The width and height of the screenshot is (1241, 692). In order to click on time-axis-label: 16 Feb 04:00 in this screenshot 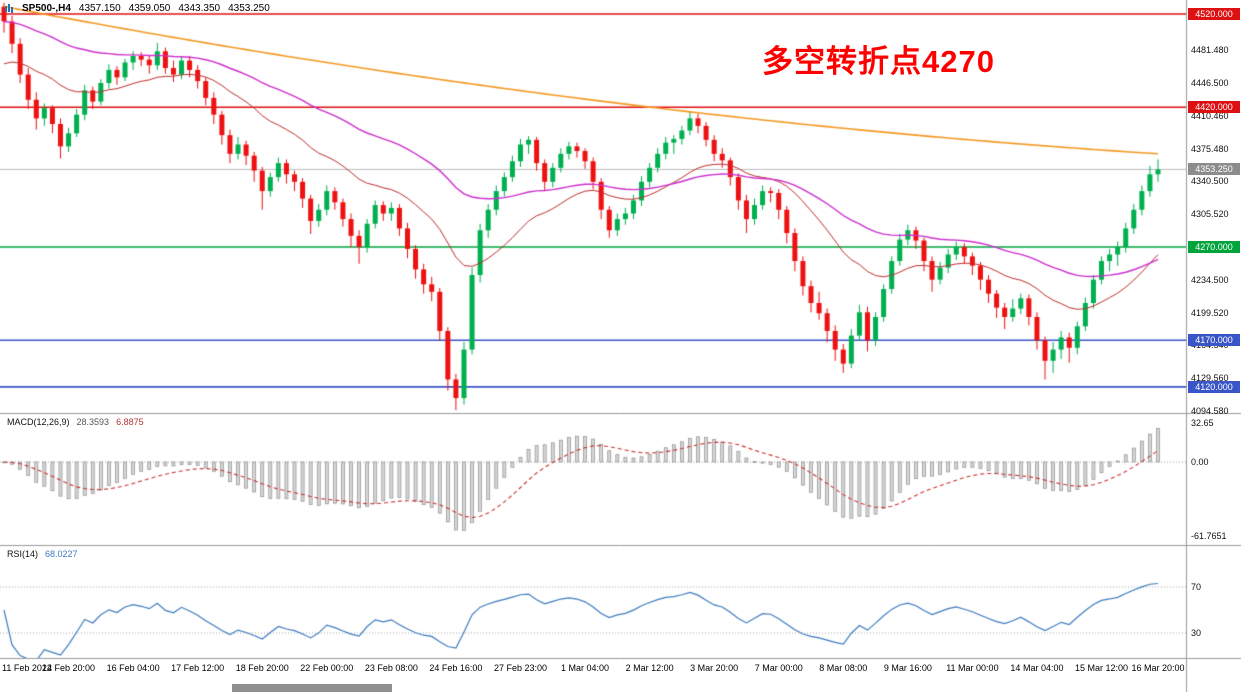, I will do `click(133, 668)`.